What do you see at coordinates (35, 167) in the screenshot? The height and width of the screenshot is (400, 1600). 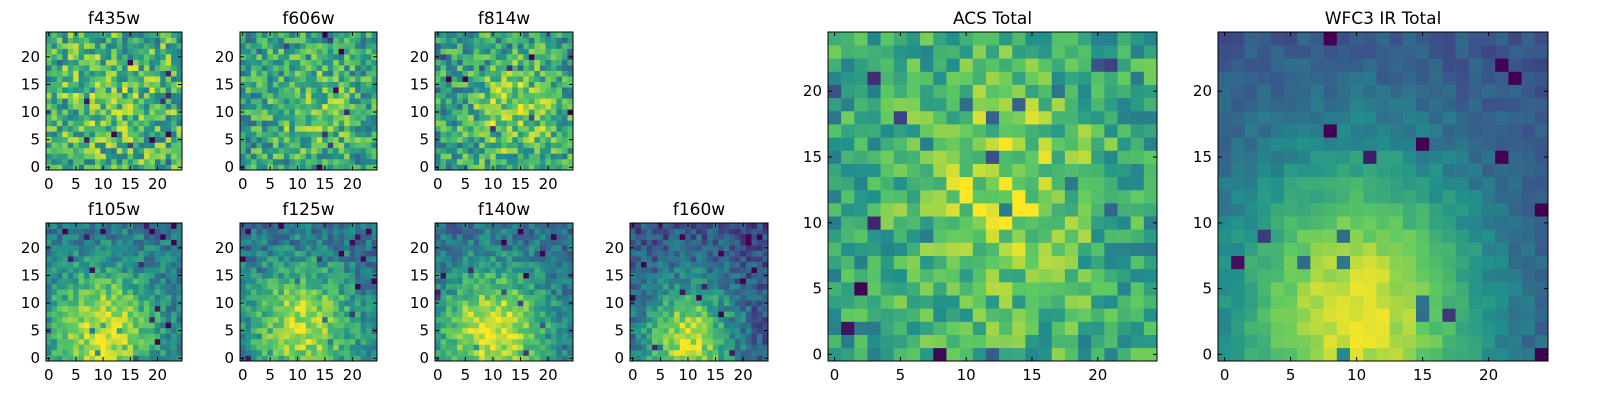 I see `y-tick-label: 0` at bounding box center [35, 167].